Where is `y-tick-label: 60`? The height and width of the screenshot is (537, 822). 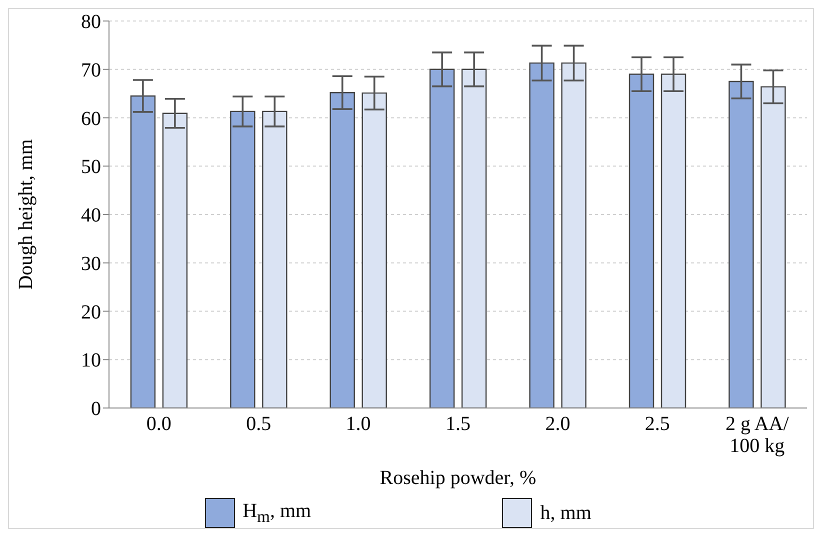
y-tick-label: 60 is located at coordinates (91, 119).